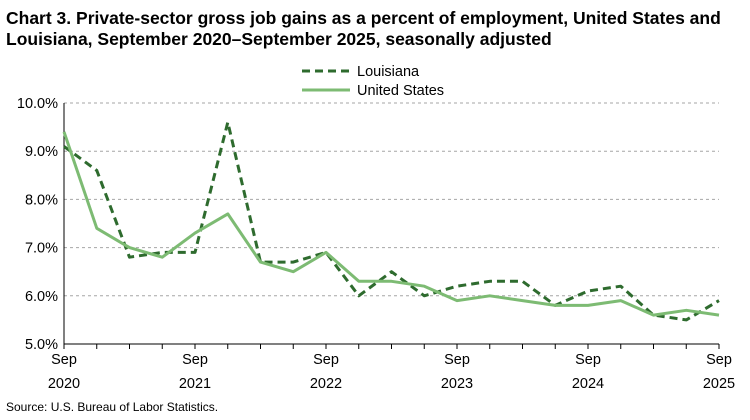  I want to click on y-tick-label: 9.0%, so click(41, 152).